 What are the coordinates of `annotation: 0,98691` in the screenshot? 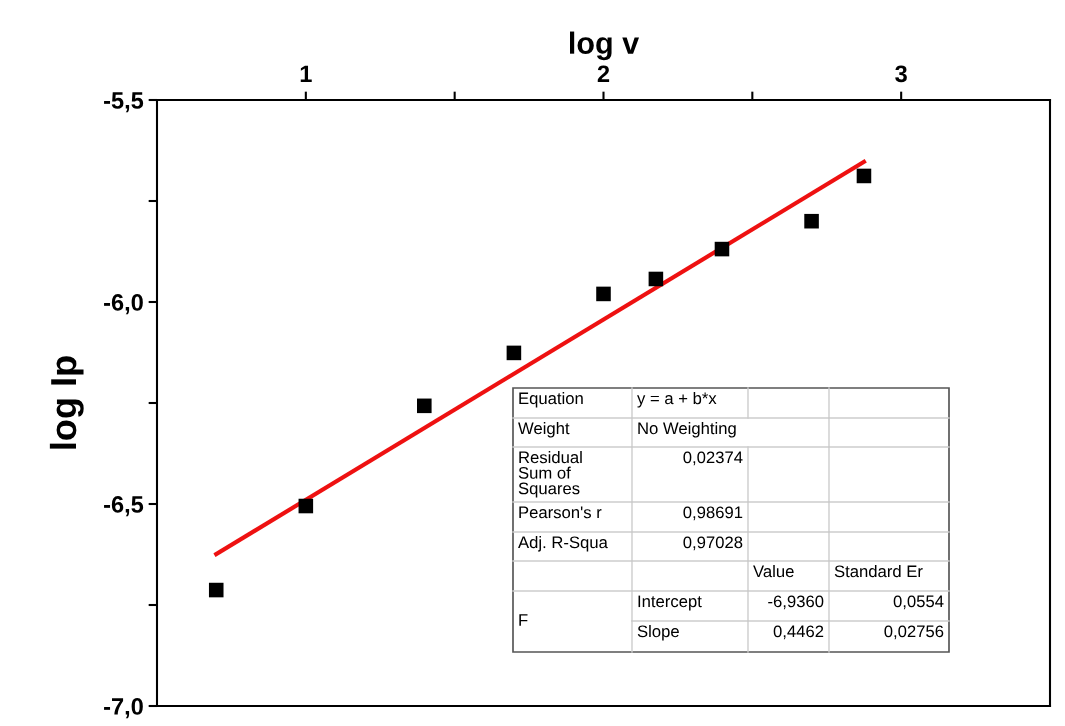 It's located at (713, 513).